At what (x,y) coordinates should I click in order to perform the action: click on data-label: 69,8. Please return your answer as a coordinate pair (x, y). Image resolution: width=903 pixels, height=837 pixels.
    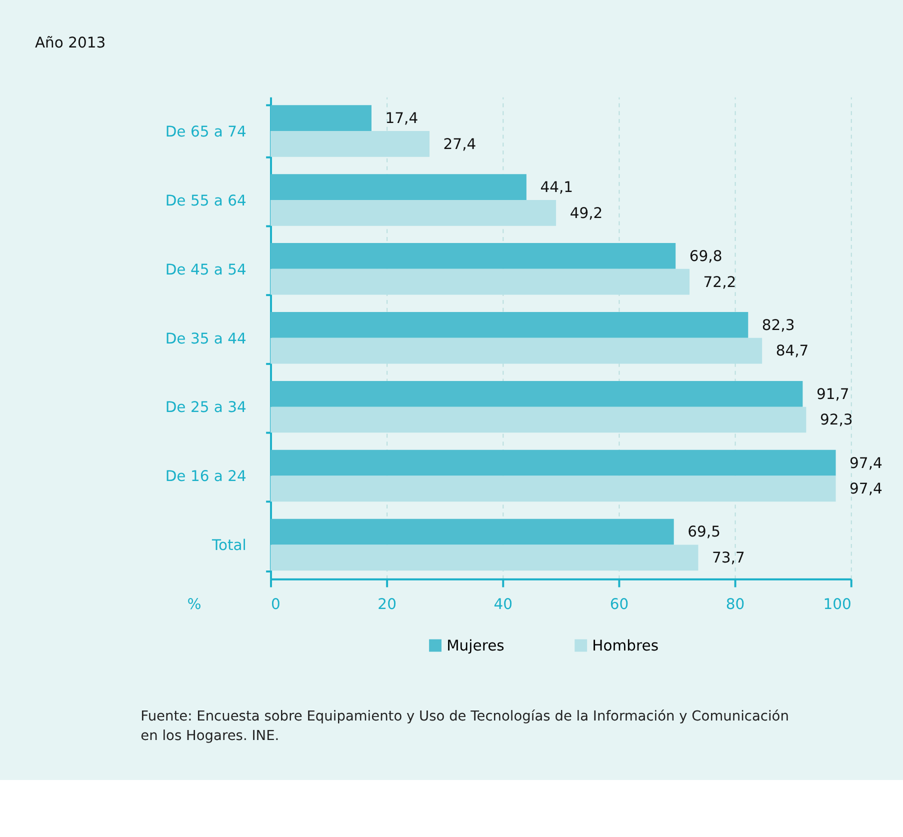
    Looking at the image, I should click on (705, 256).